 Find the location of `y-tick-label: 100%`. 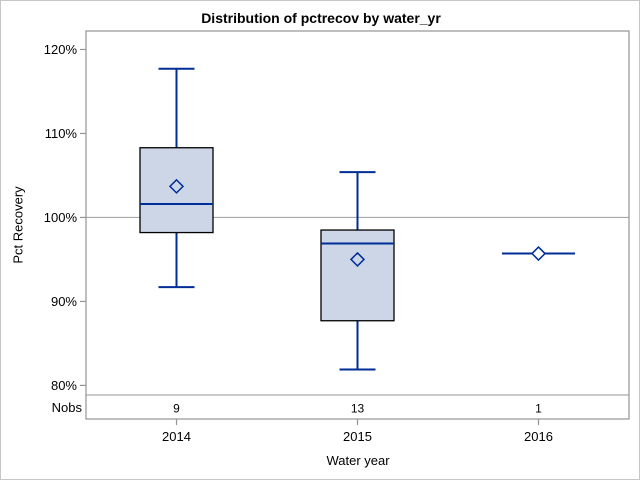

y-tick-label: 100% is located at coordinates (61, 217).